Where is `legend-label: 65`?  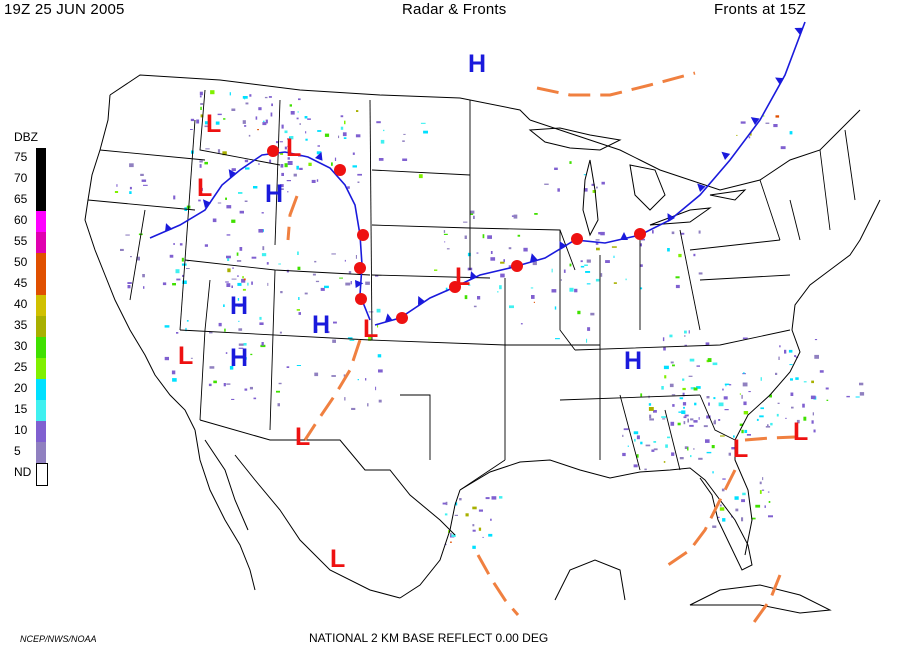
legend-label: 65 is located at coordinates (21, 199).